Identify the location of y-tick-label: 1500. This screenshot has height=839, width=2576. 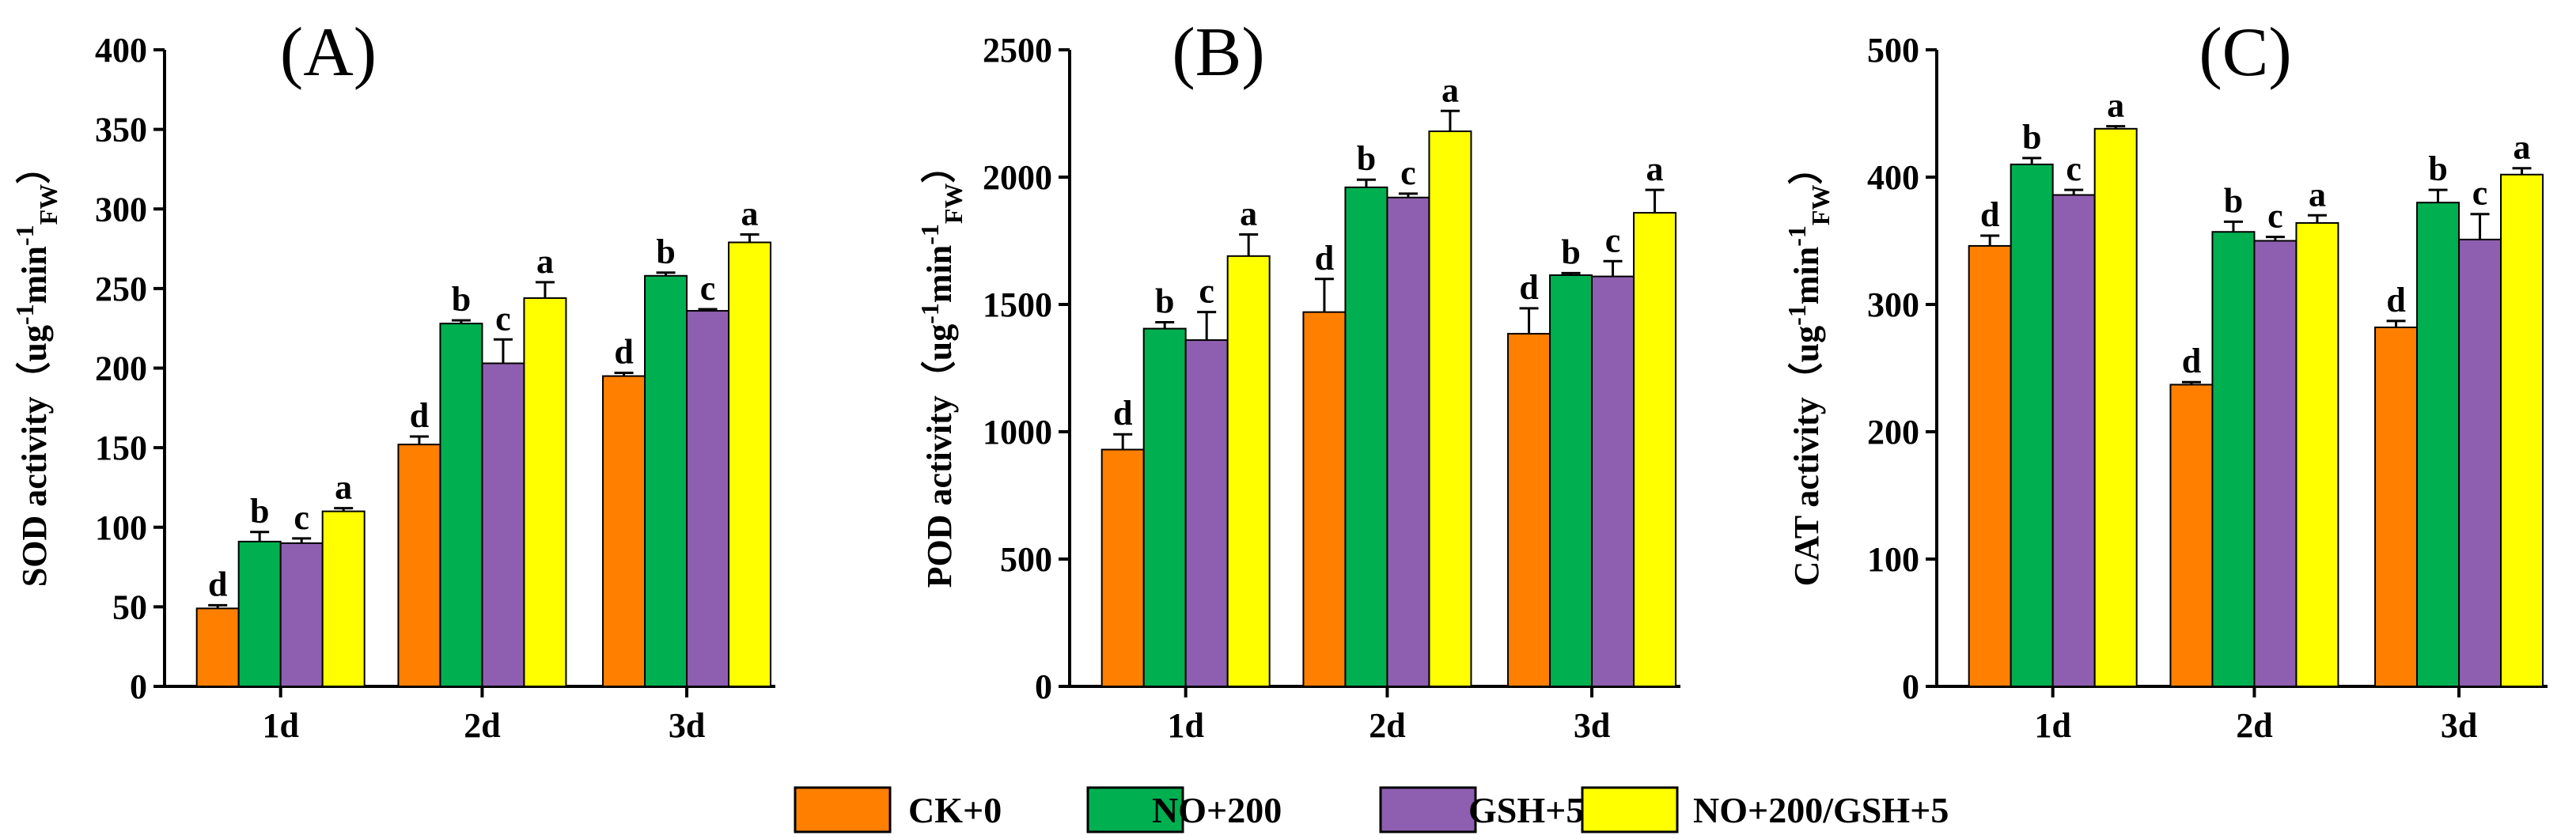
(1017, 304).